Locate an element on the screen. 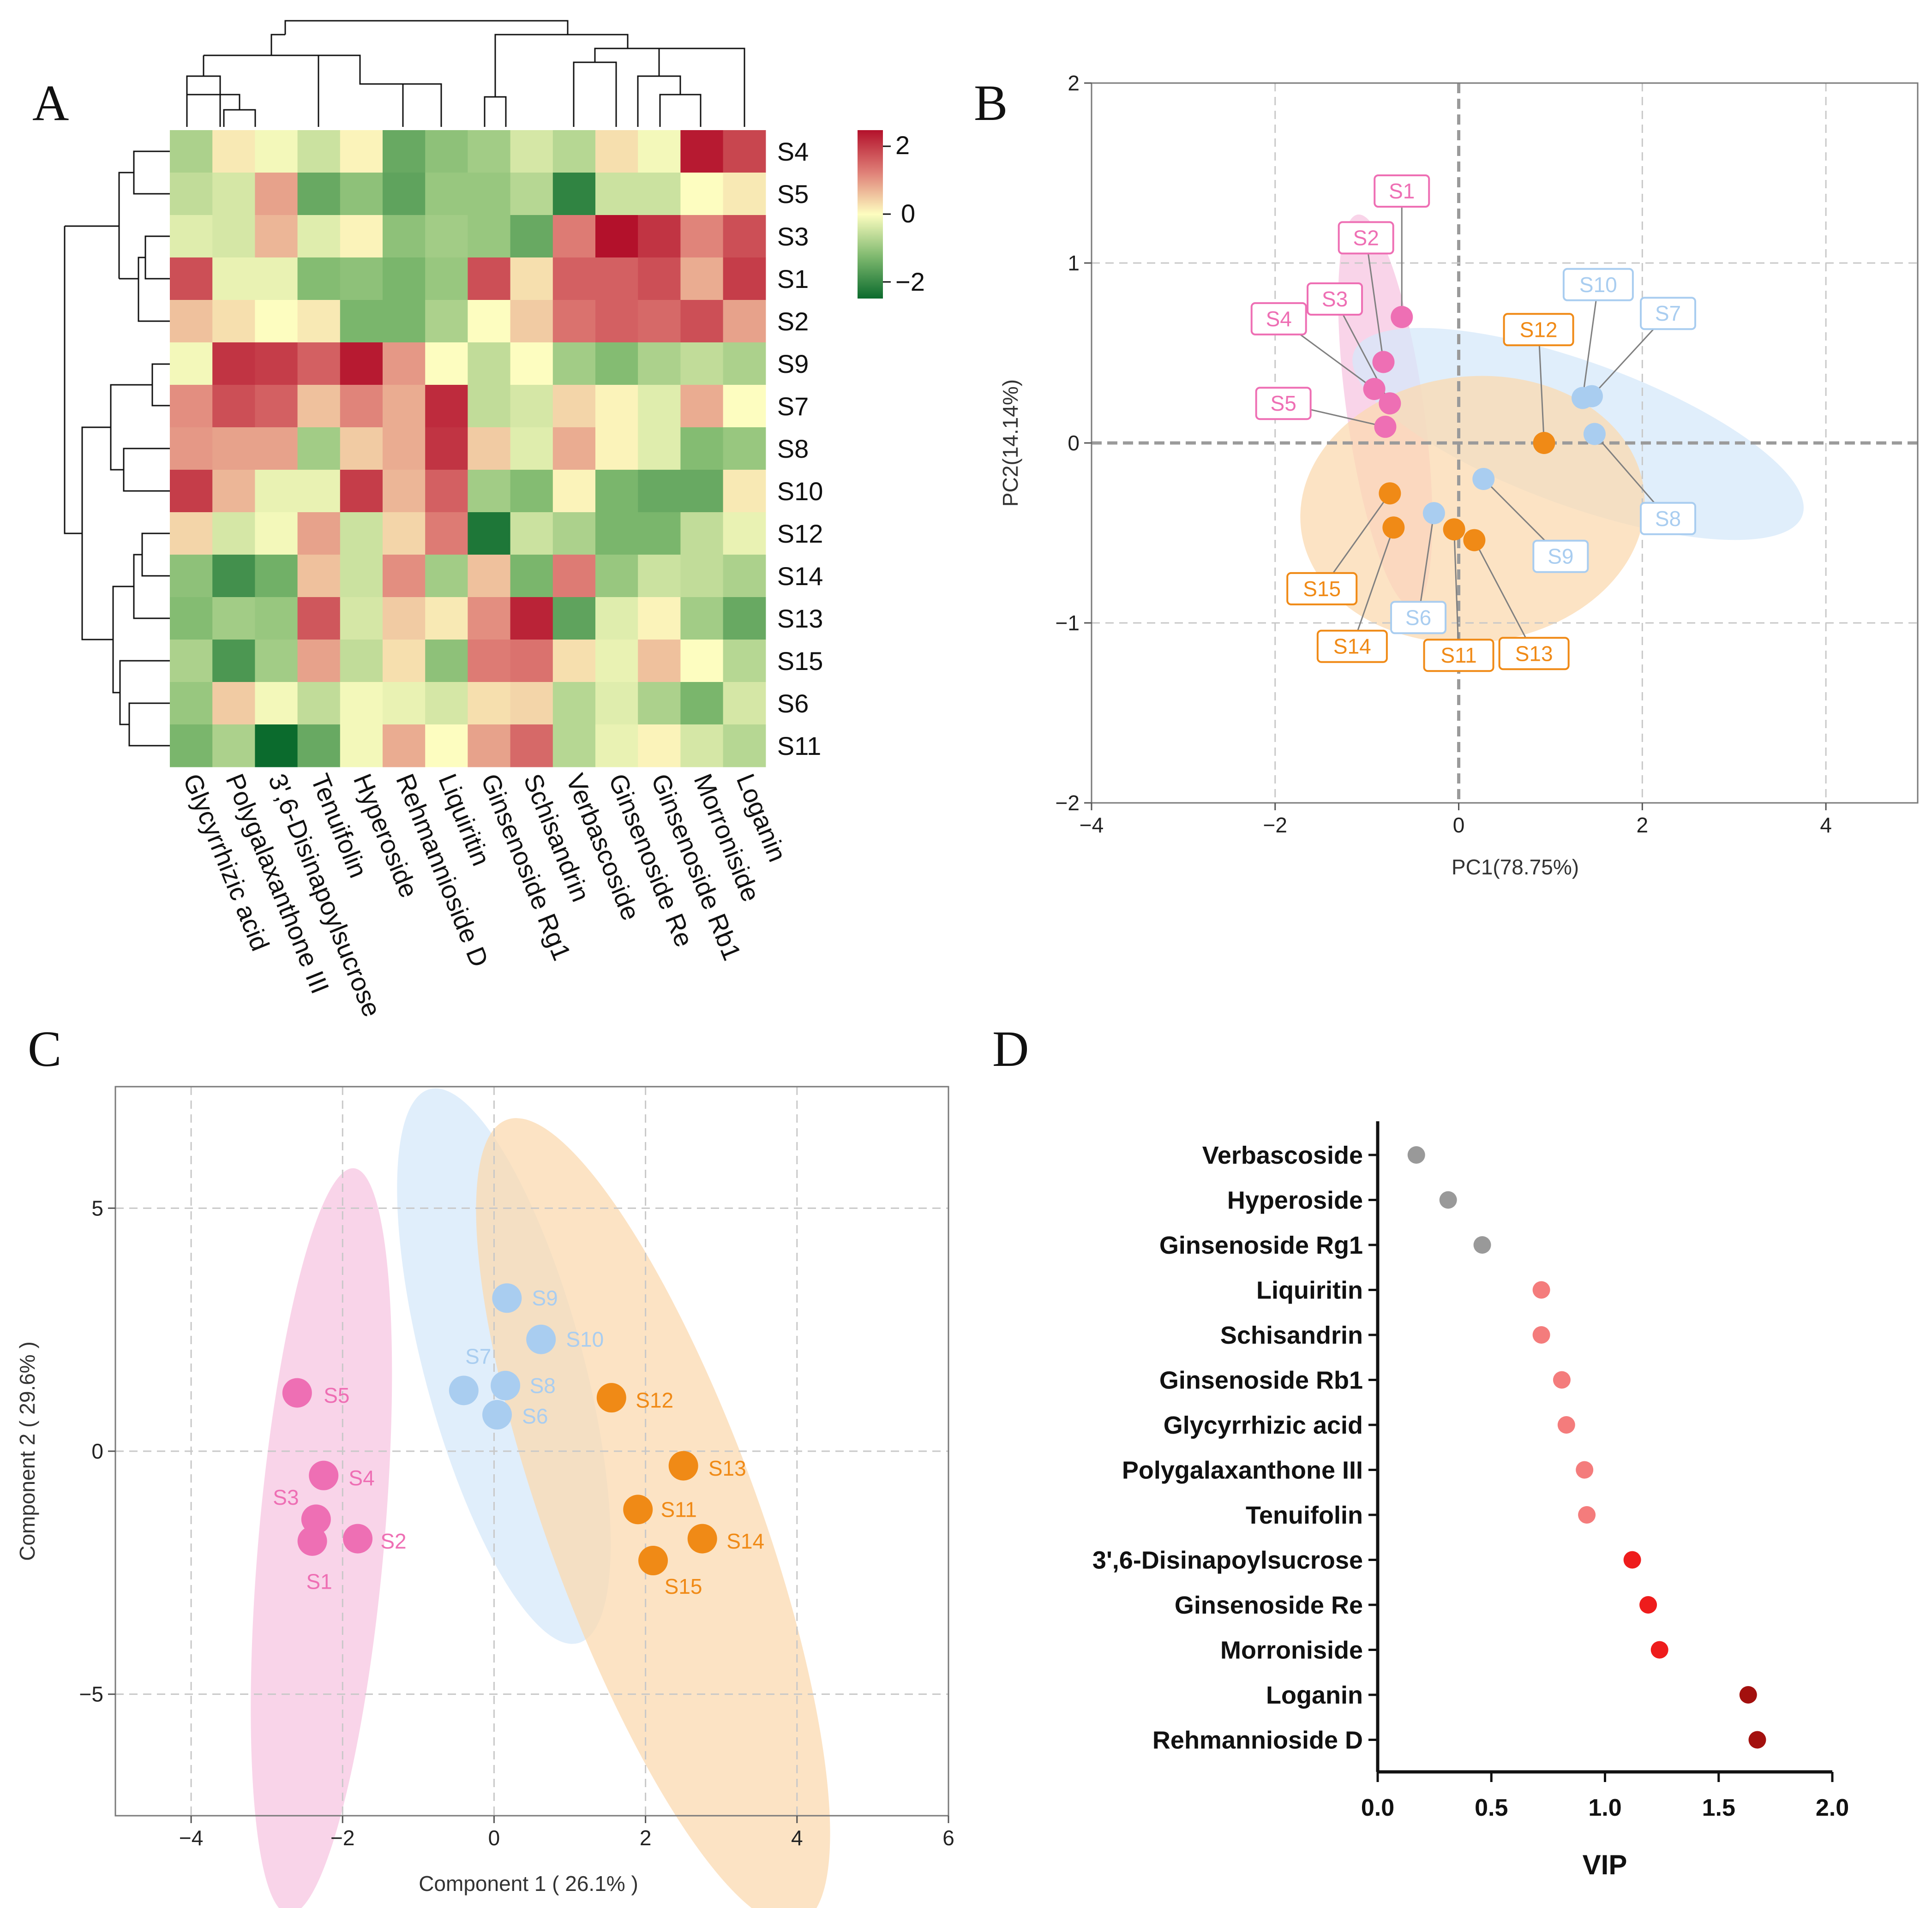 The image size is (1932, 1908). point-label: S4 is located at coordinates (1279, 319).